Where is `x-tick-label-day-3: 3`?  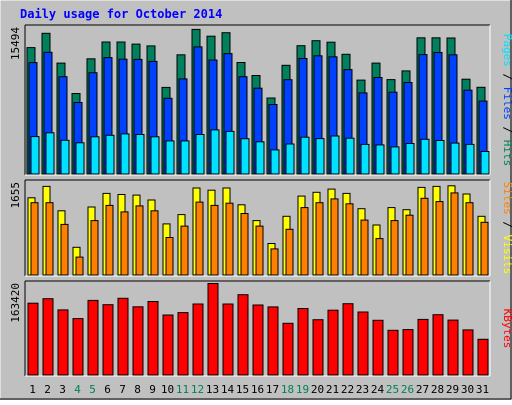
x-tick-label-day-3: 3 is located at coordinates (62, 389).